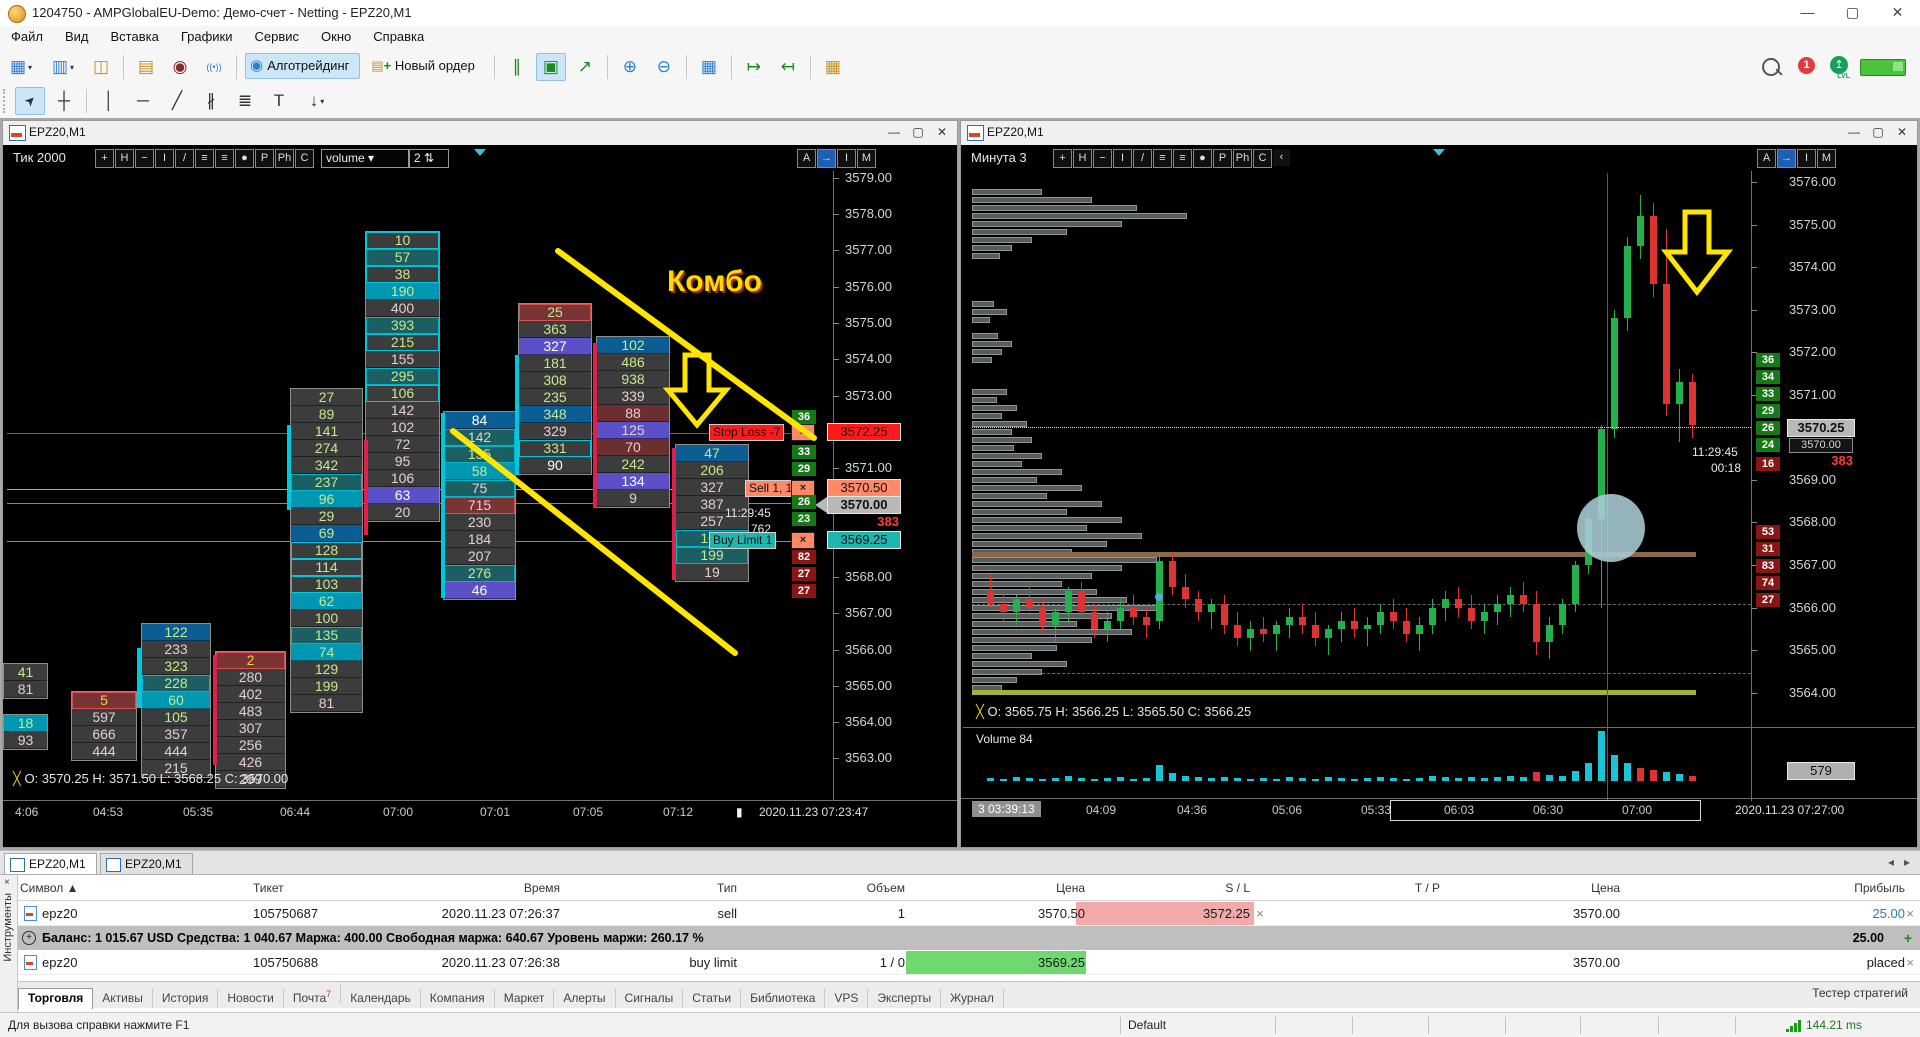  What do you see at coordinates (146, 864) in the screenshot?
I see `chart-tab-1: EPZ20,M1` at bounding box center [146, 864].